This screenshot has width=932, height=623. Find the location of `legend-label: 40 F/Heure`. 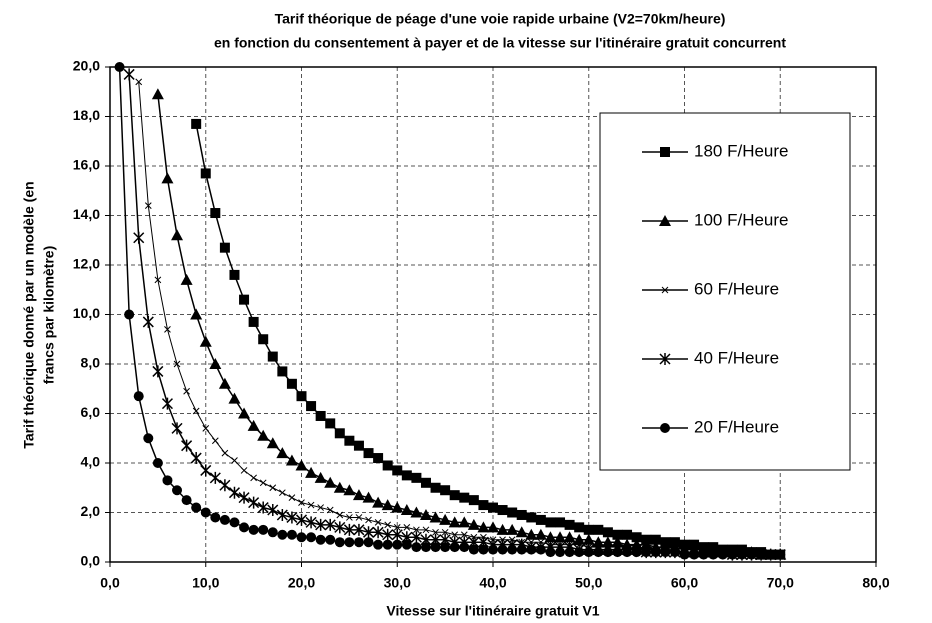

legend-label: 40 F/Heure is located at coordinates (736, 357).